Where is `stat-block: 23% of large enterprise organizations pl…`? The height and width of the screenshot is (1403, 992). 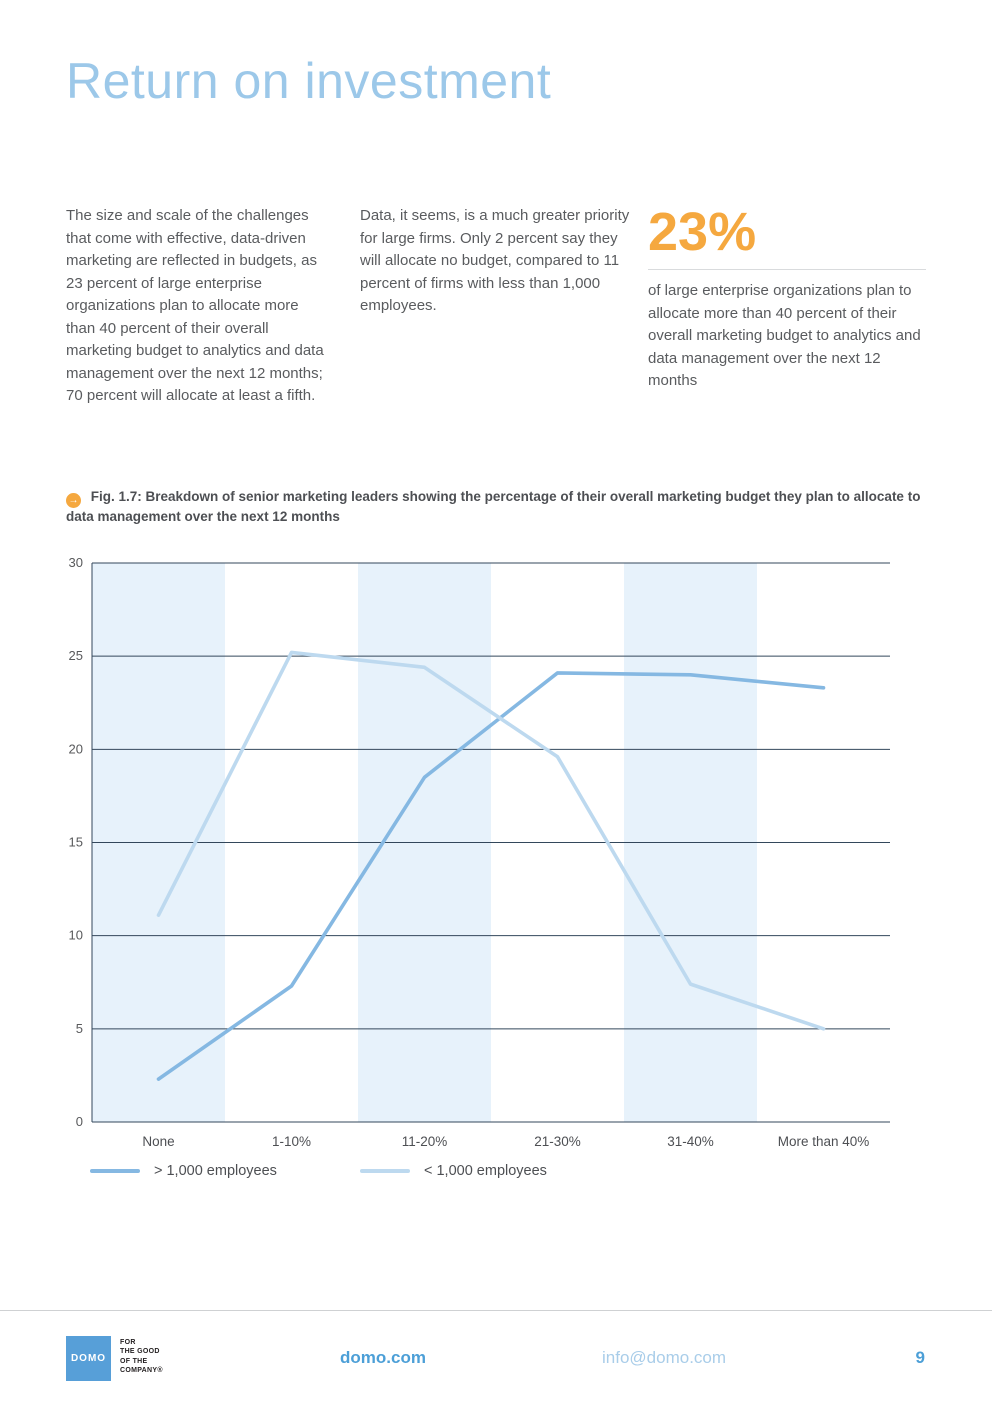 stat-block: 23% of large enterprise organizations pl… is located at coordinates (787, 306).